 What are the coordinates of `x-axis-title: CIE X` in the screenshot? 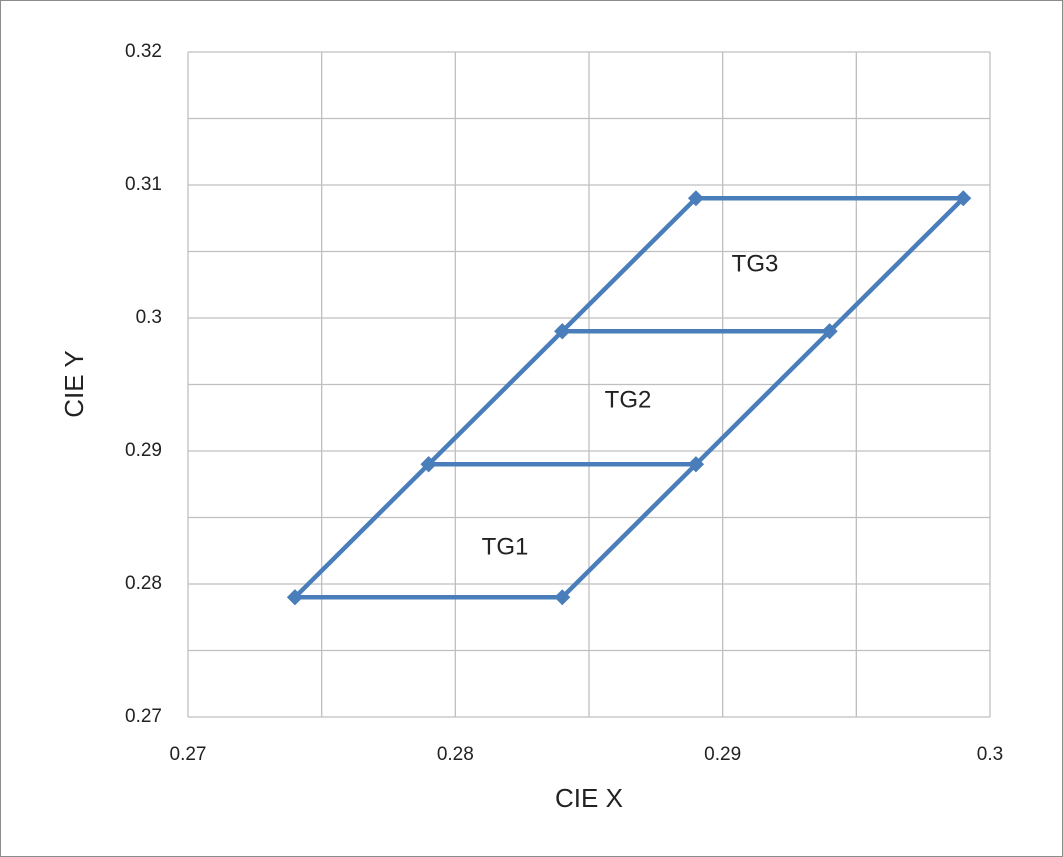 It's located at (589, 798).